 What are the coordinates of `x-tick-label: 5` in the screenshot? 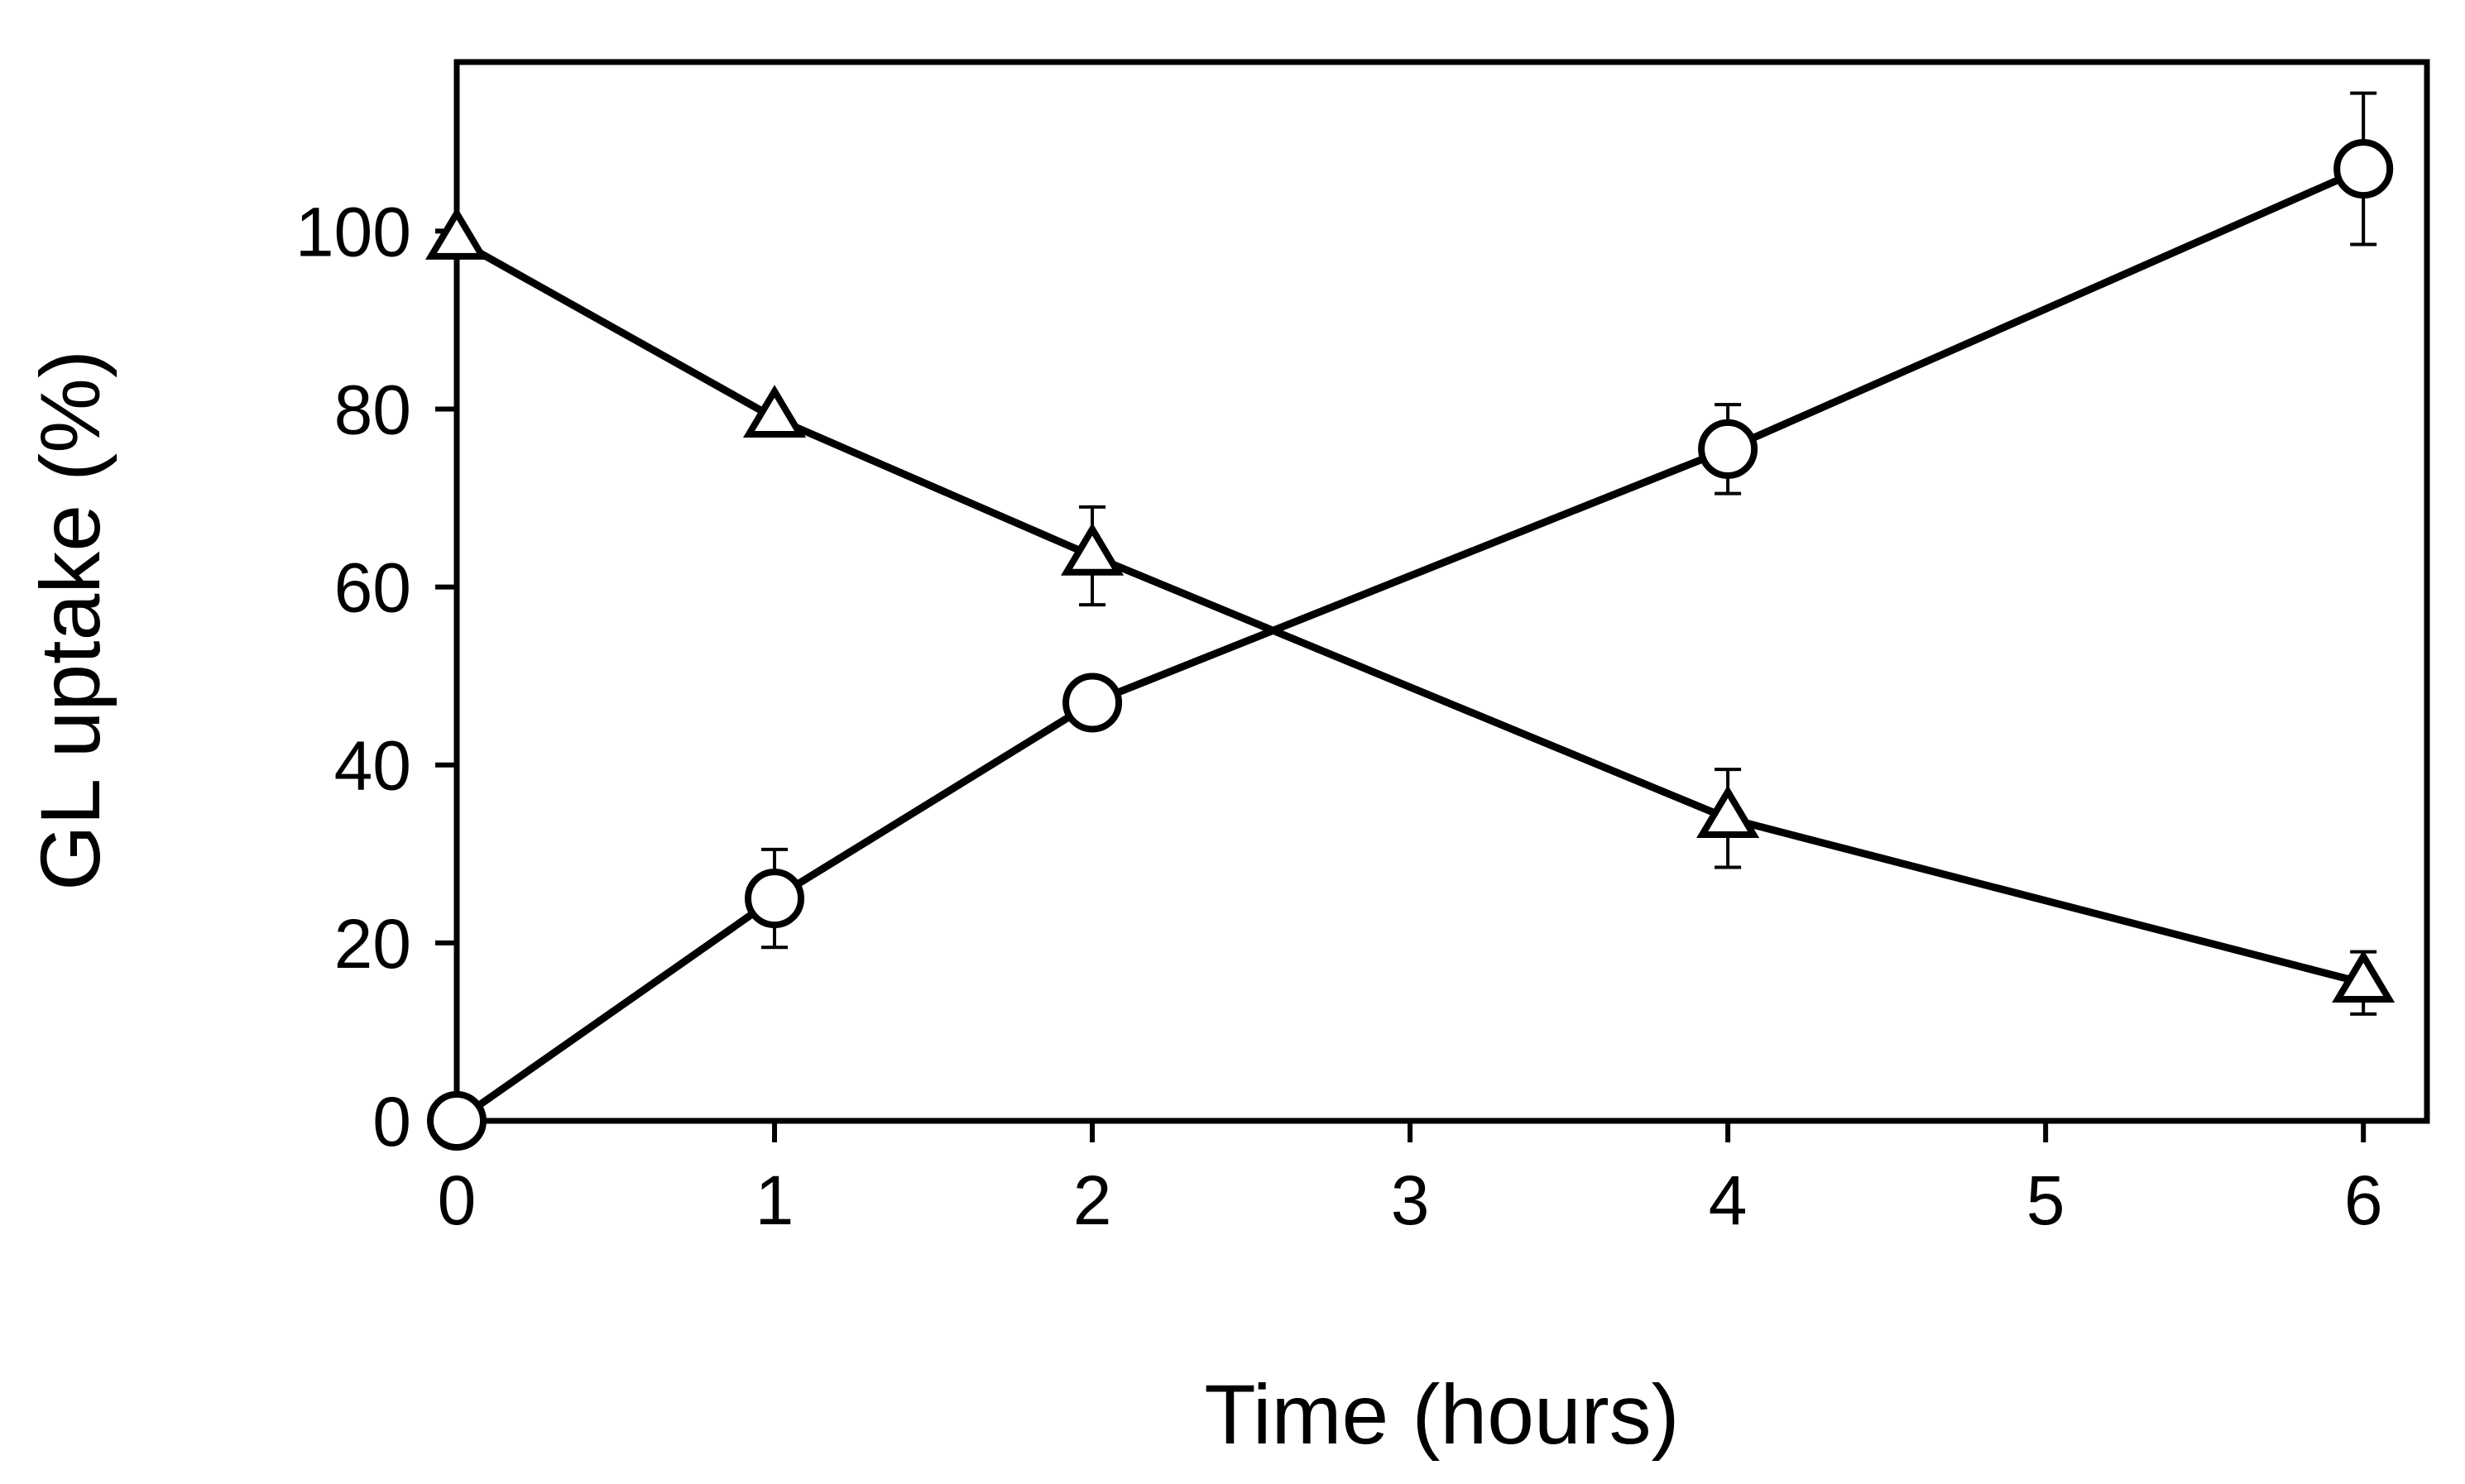 It's located at (2045, 1200).